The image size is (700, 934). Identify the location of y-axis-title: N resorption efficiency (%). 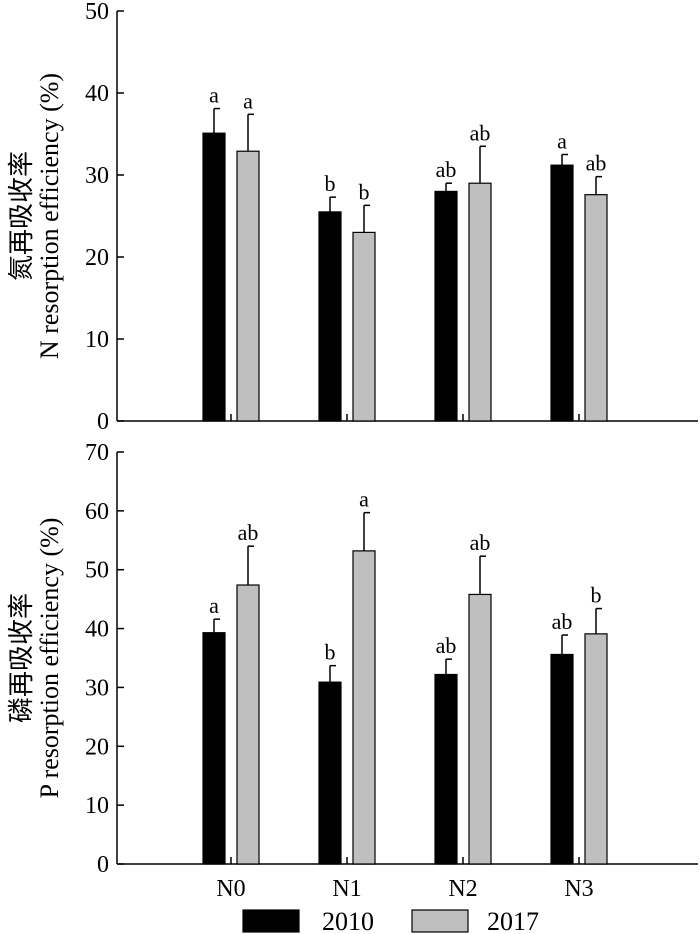
(49, 216).